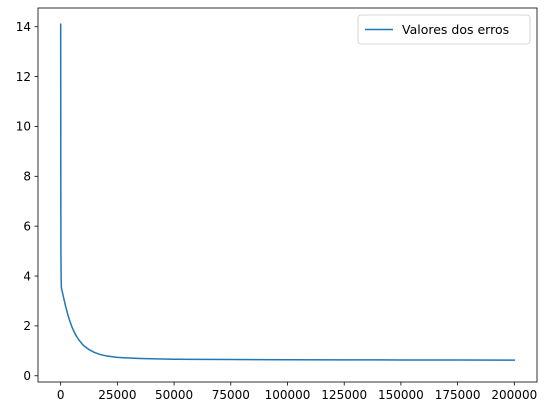 The width and height of the screenshot is (547, 413). What do you see at coordinates (117, 395) in the screenshot?
I see `x-tick-label: 25000` at bounding box center [117, 395].